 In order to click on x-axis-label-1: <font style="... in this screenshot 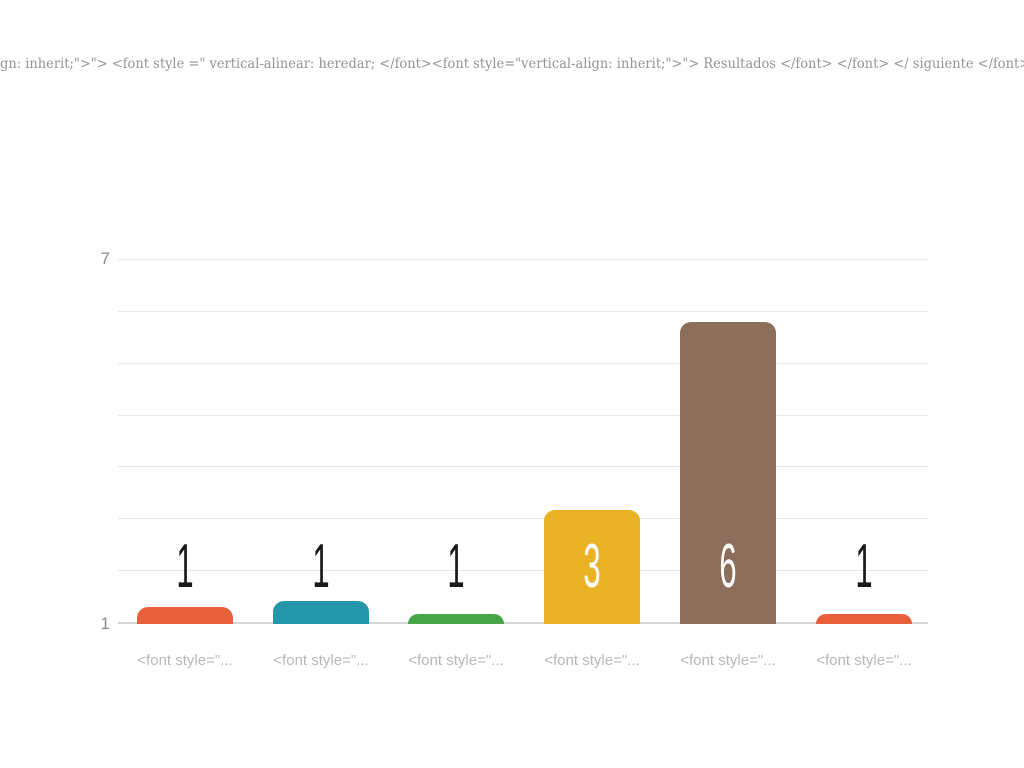, I will do `click(185, 660)`.